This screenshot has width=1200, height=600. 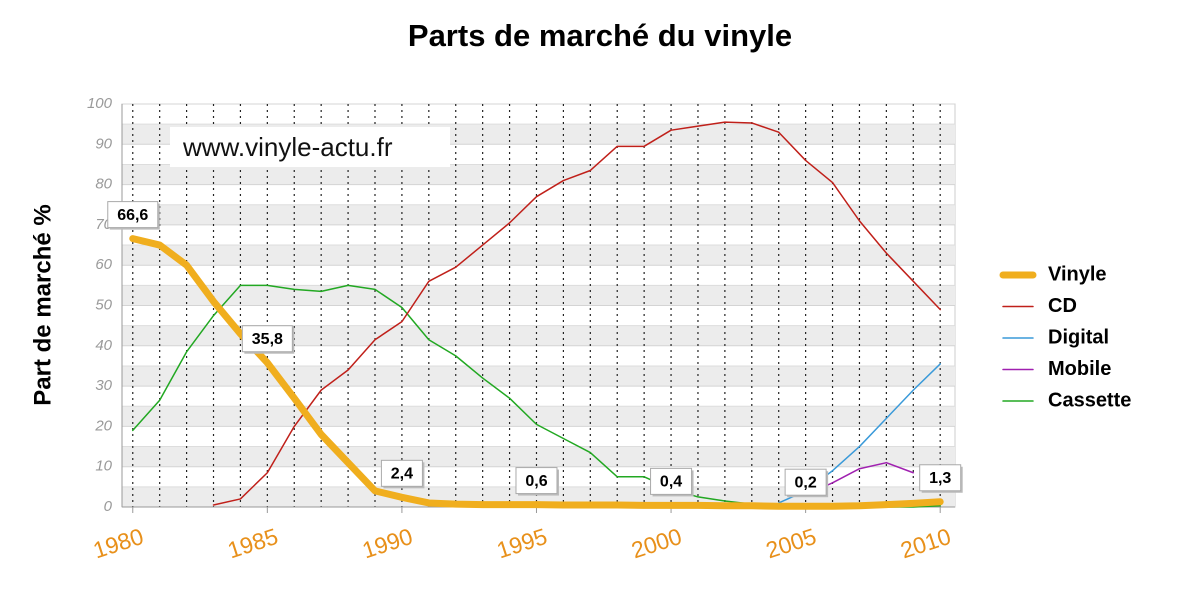 What do you see at coordinates (1062, 306) in the screenshot?
I see `legend-label: CD` at bounding box center [1062, 306].